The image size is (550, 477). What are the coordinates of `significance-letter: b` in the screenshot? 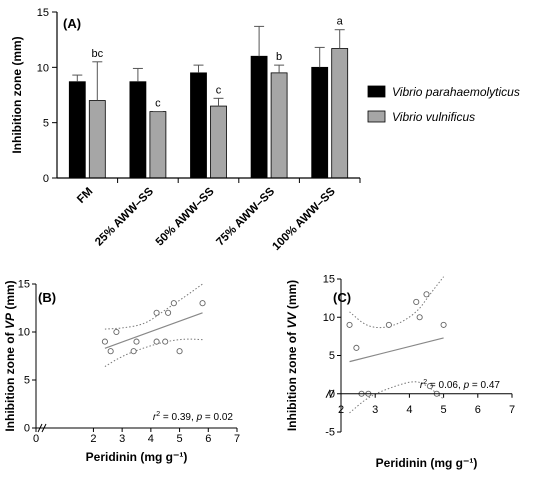 It's located at (279, 57).